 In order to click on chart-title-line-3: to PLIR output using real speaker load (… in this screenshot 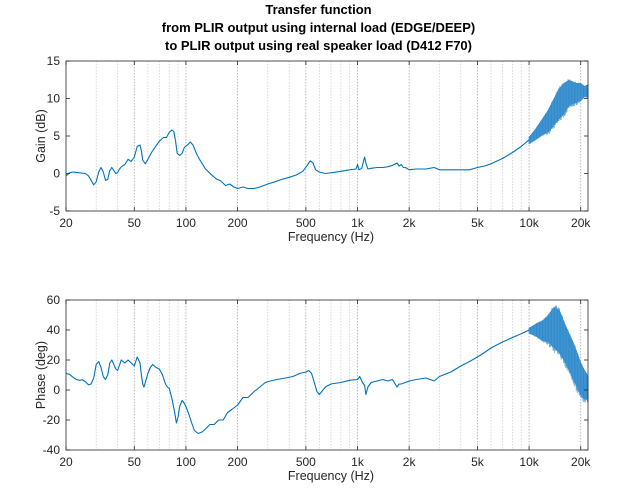, I will do `click(318, 45)`.